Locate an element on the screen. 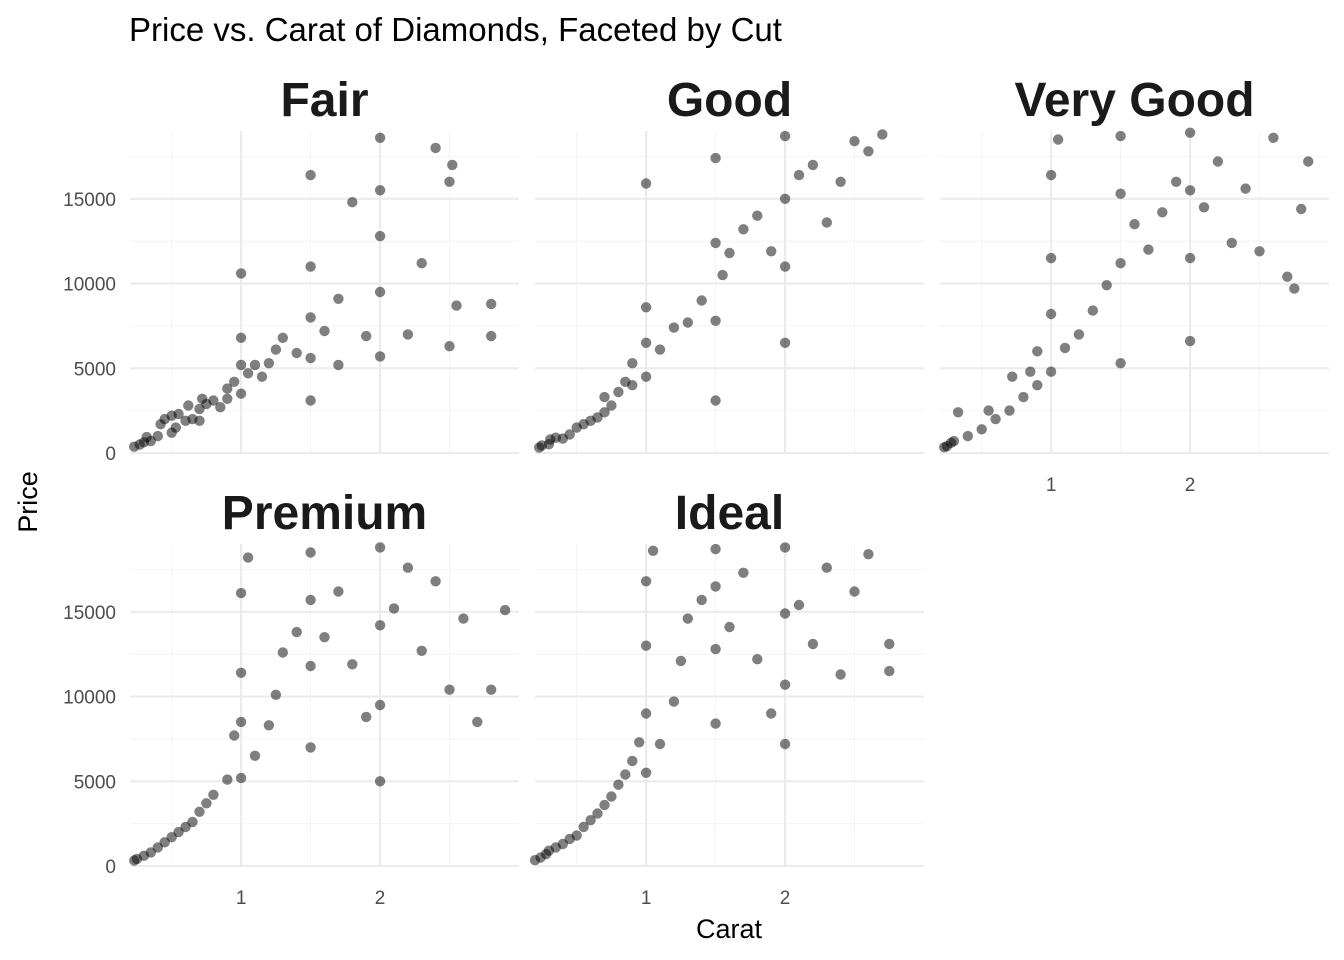 The height and width of the screenshot is (960, 1344). y-tick-label: 10000 is located at coordinates (89, 698).